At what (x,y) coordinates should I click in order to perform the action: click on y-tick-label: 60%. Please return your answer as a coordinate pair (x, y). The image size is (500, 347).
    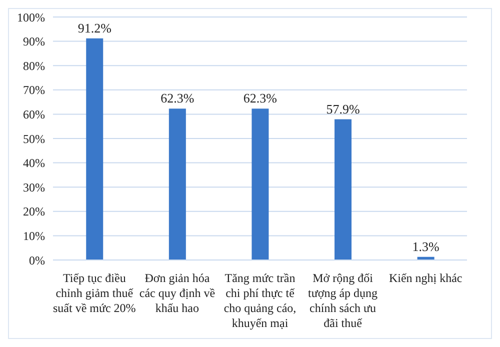
    Looking at the image, I should click on (34, 114).